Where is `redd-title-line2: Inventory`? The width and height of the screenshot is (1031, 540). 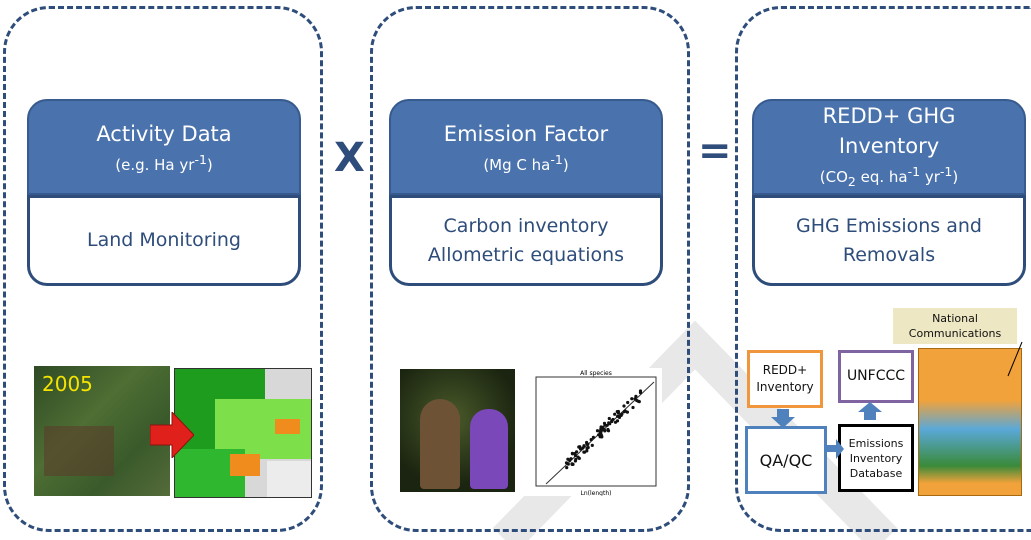 redd-title-line2: Inventory is located at coordinates (889, 146).